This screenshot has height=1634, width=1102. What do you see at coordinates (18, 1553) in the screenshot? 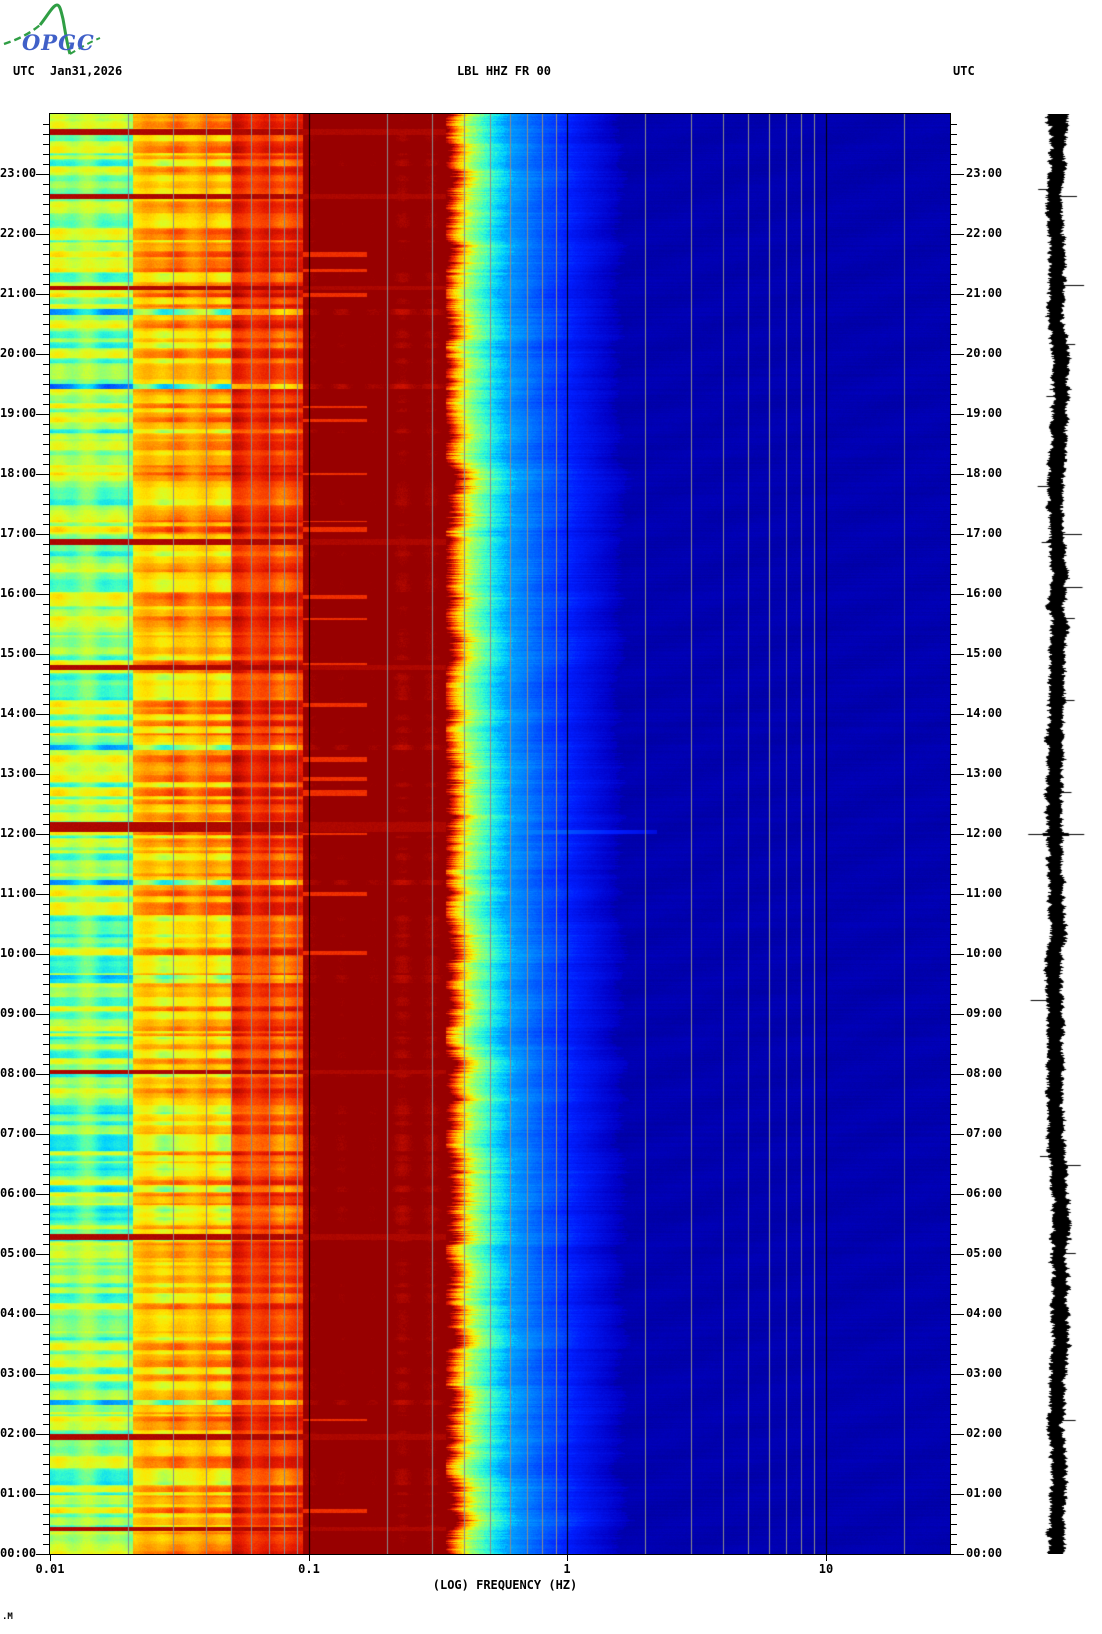
I see `time-label-left: 00:00` at bounding box center [18, 1553].